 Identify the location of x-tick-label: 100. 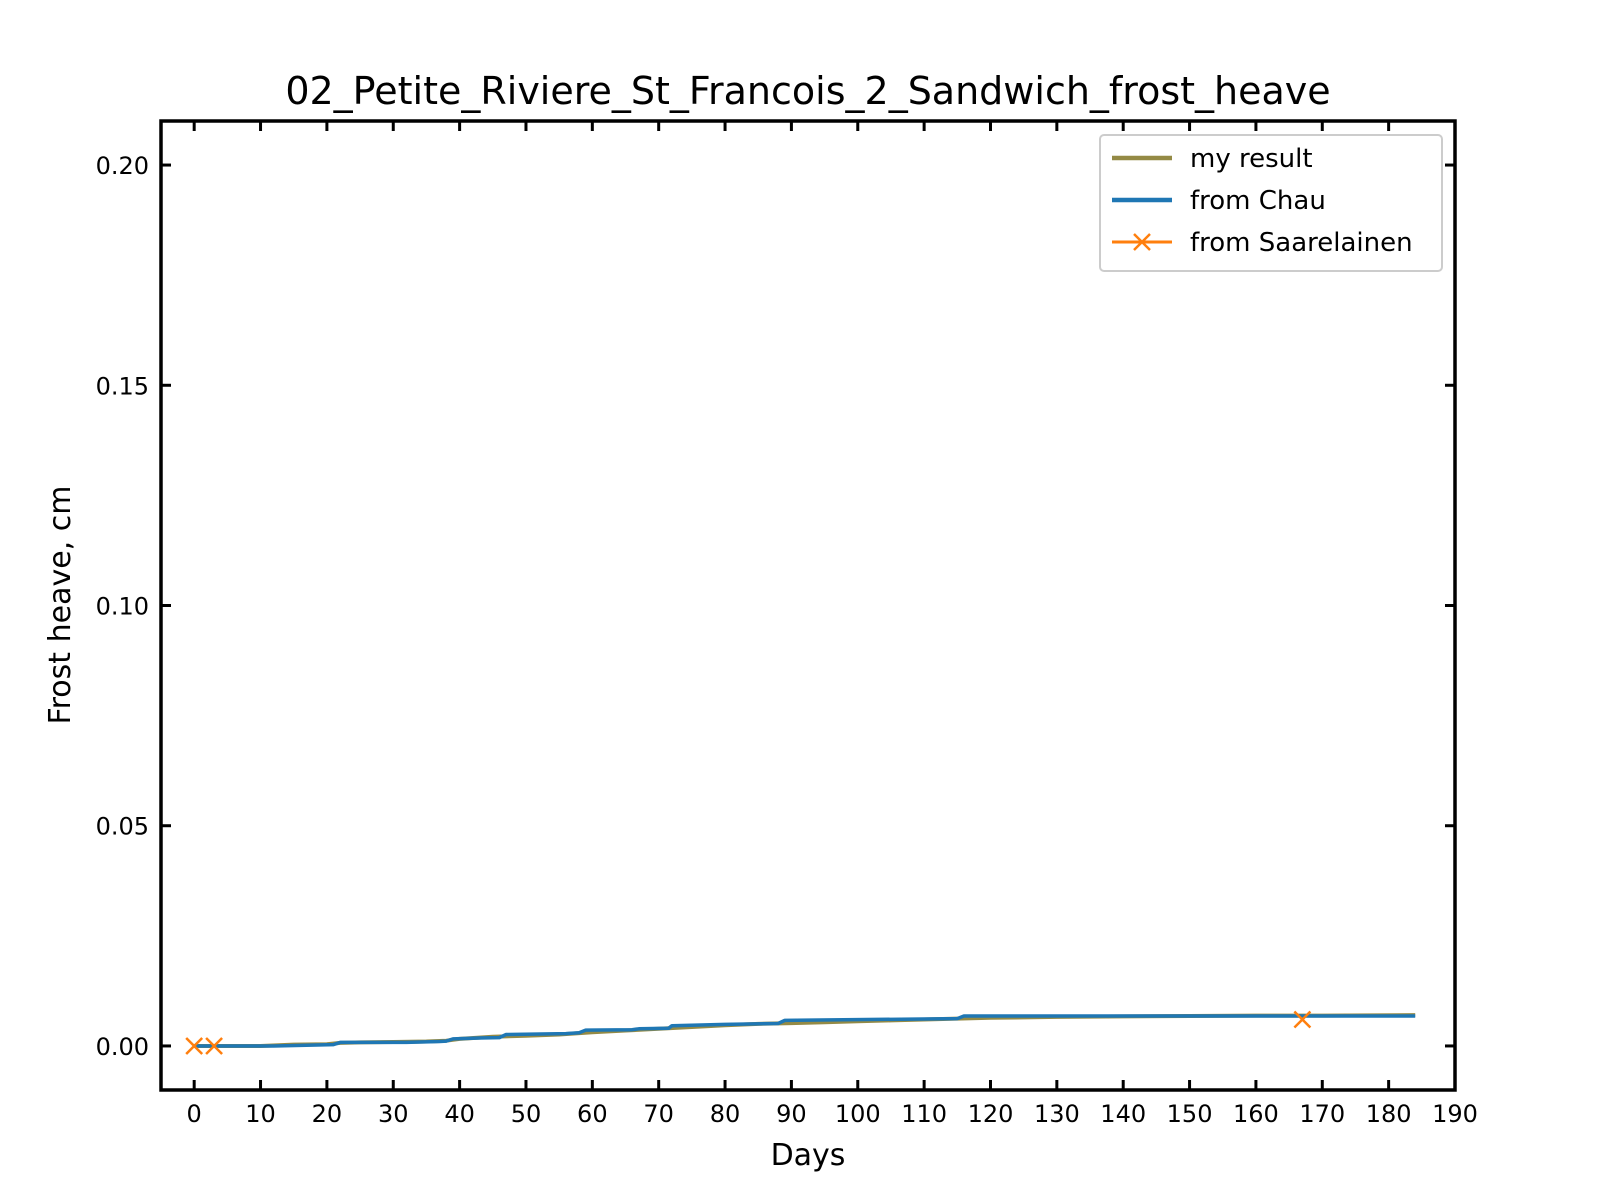
(858, 1114).